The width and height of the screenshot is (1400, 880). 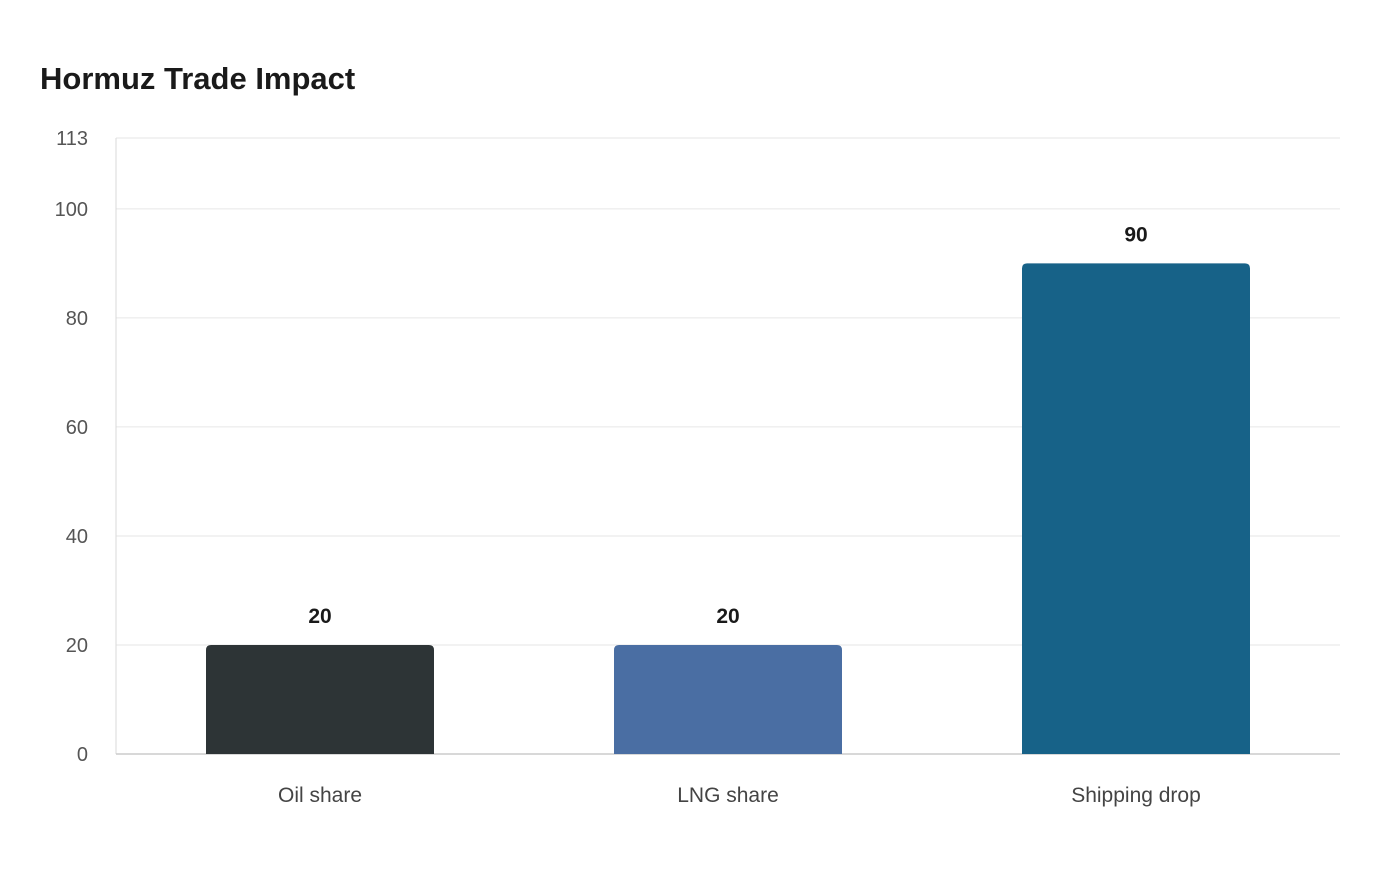 I want to click on data-label: 90, so click(x=1135, y=234).